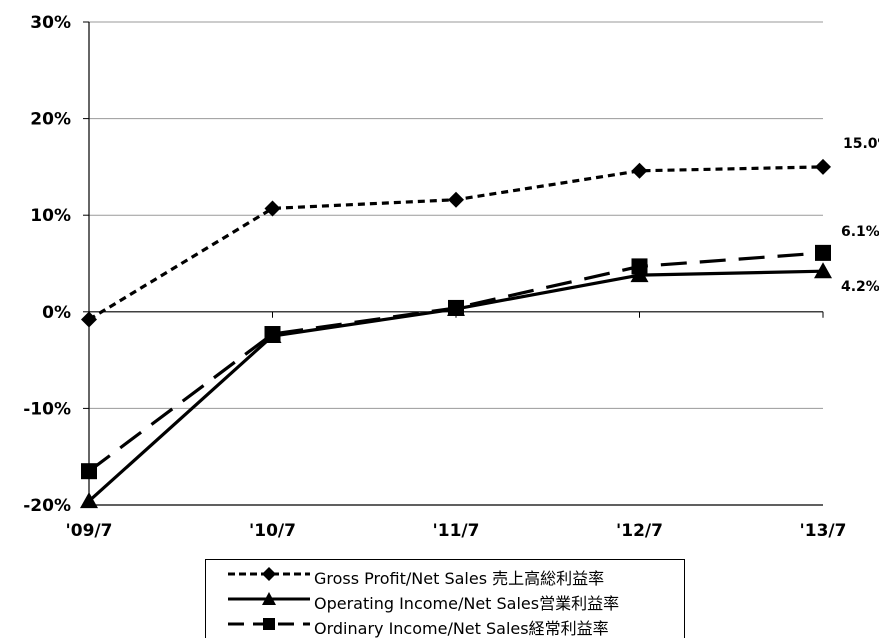 This screenshot has height=639, width=879. I want to click on legend-label-operating-income: Operating Income/Net Sales営業利益率, so click(467, 603).